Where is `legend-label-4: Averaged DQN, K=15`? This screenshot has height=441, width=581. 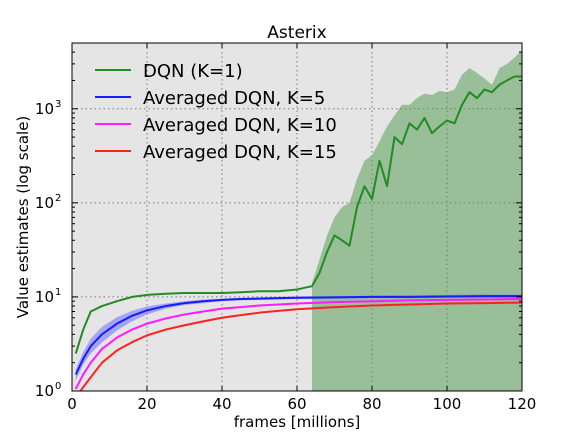 legend-label-4: Averaged DQN, K=15 is located at coordinates (240, 152).